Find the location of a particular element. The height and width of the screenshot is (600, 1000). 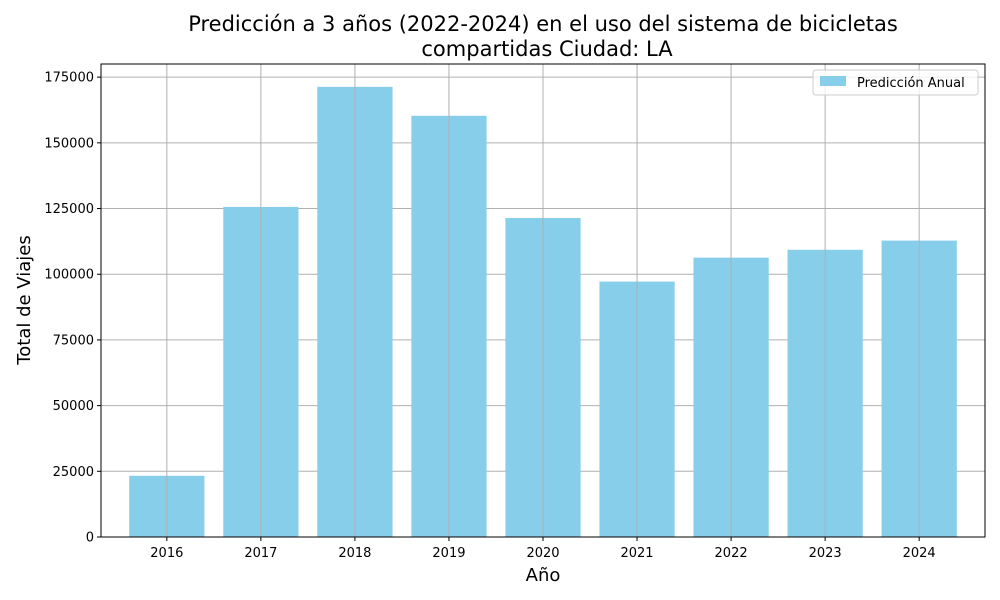

y-tick-label: 75000 is located at coordinates (73, 340).